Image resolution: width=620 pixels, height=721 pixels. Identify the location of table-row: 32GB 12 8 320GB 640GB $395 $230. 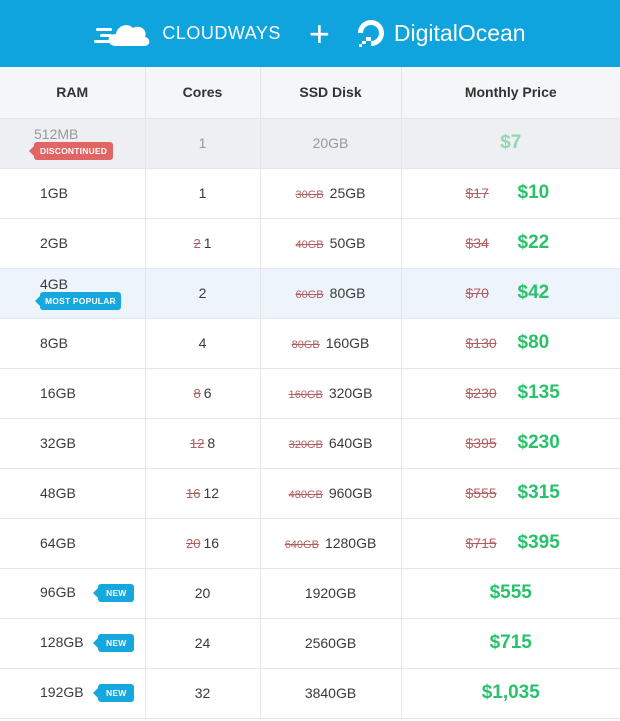
(310, 443).